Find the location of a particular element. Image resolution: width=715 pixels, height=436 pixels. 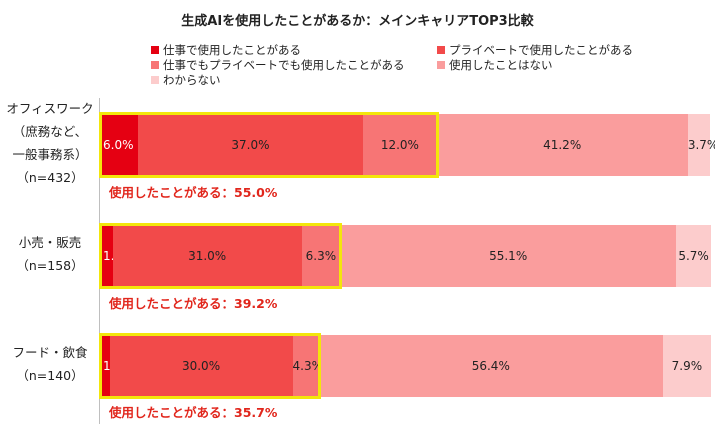

data-label: 31.0% is located at coordinates (207, 256).